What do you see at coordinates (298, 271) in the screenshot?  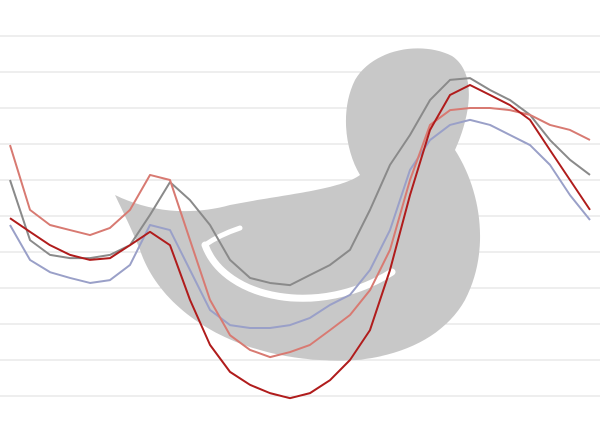 I see `duck-wing` at bounding box center [298, 271].